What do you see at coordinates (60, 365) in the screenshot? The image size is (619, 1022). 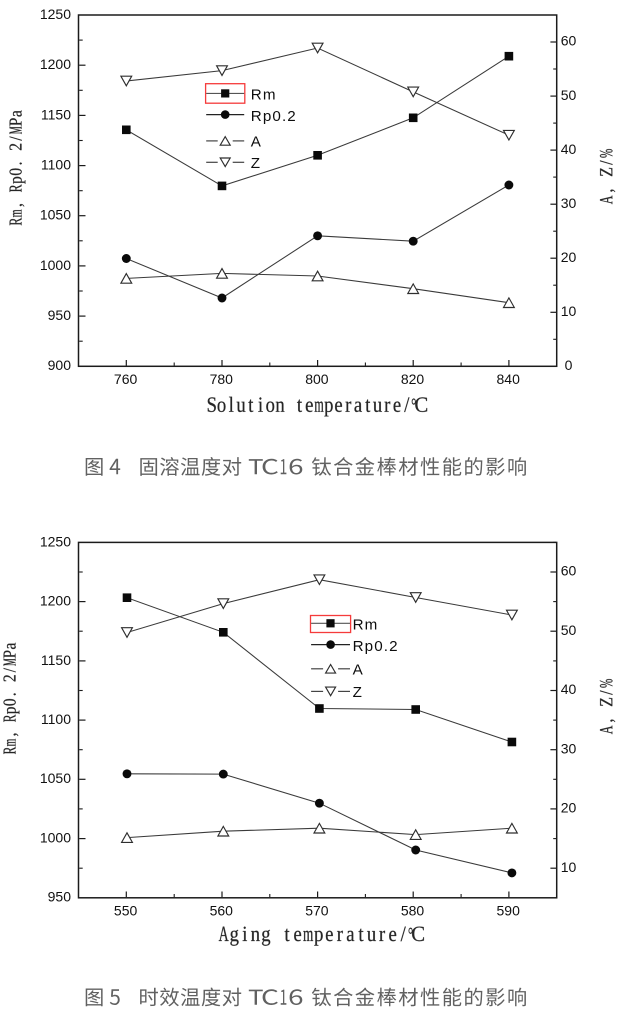 I see `svg-text: 900` at bounding box center [60, 365].